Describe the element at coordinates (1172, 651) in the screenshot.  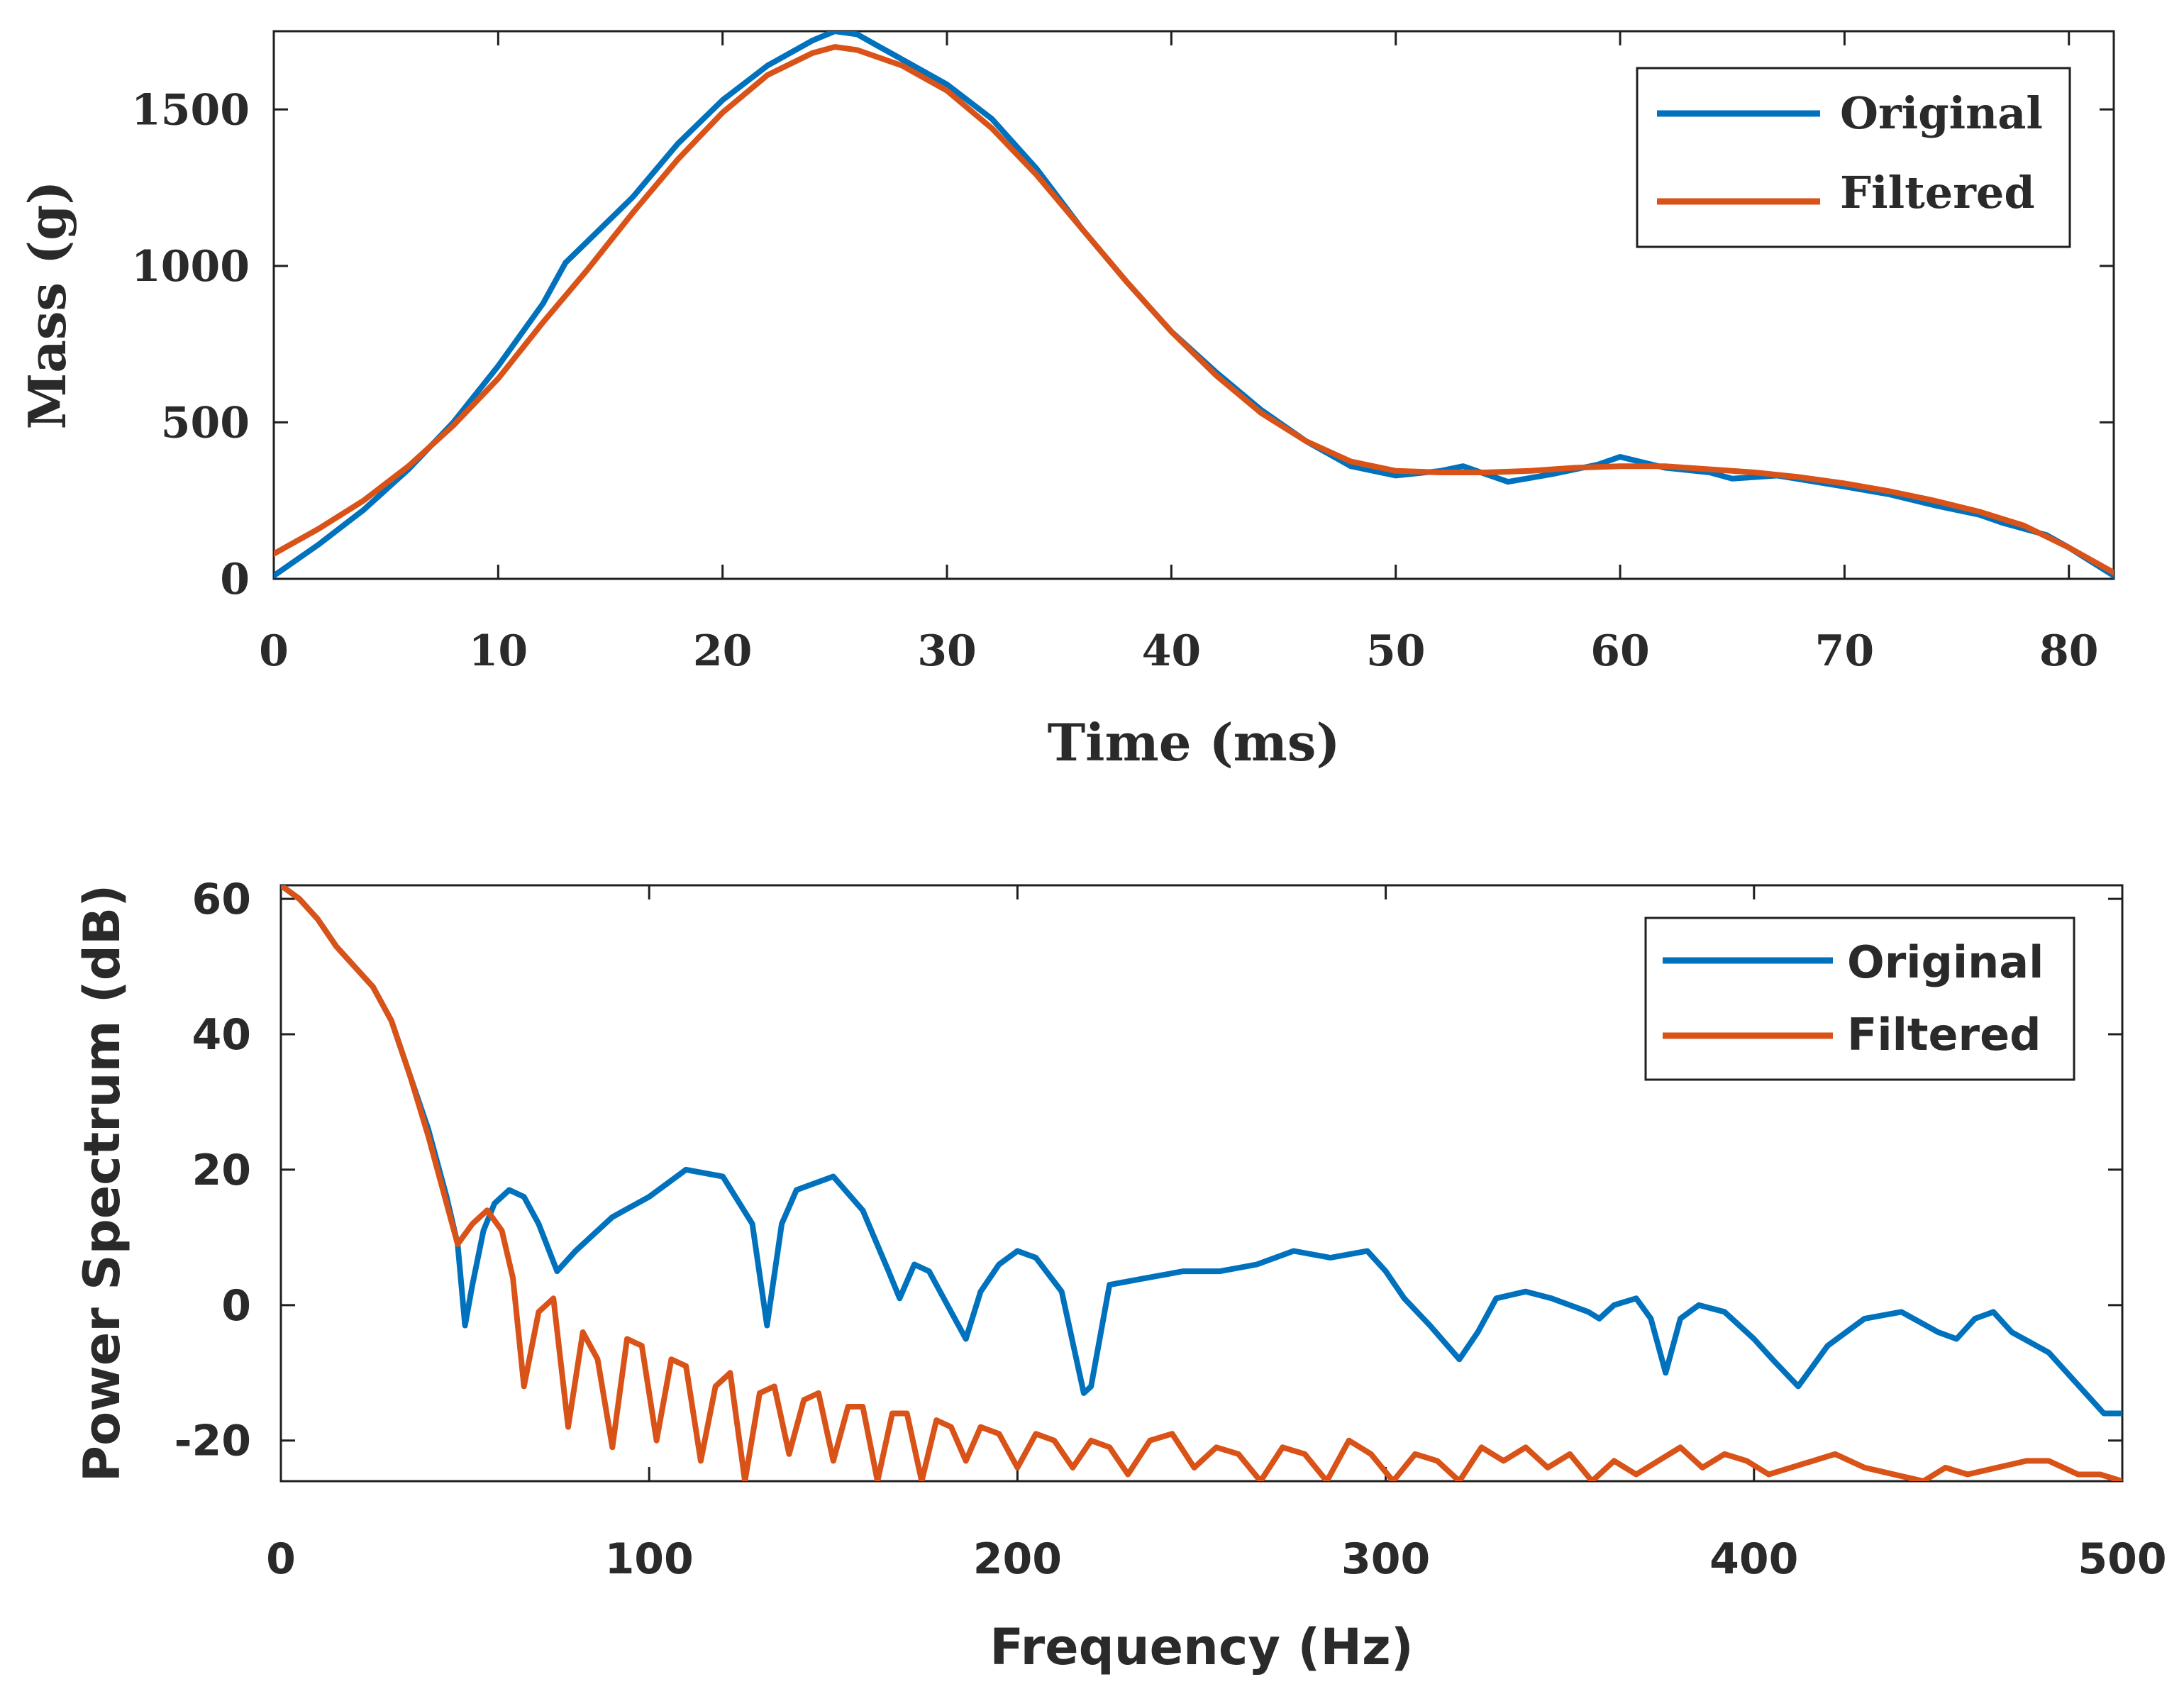
I see `x-tick-label: 40` at that location.